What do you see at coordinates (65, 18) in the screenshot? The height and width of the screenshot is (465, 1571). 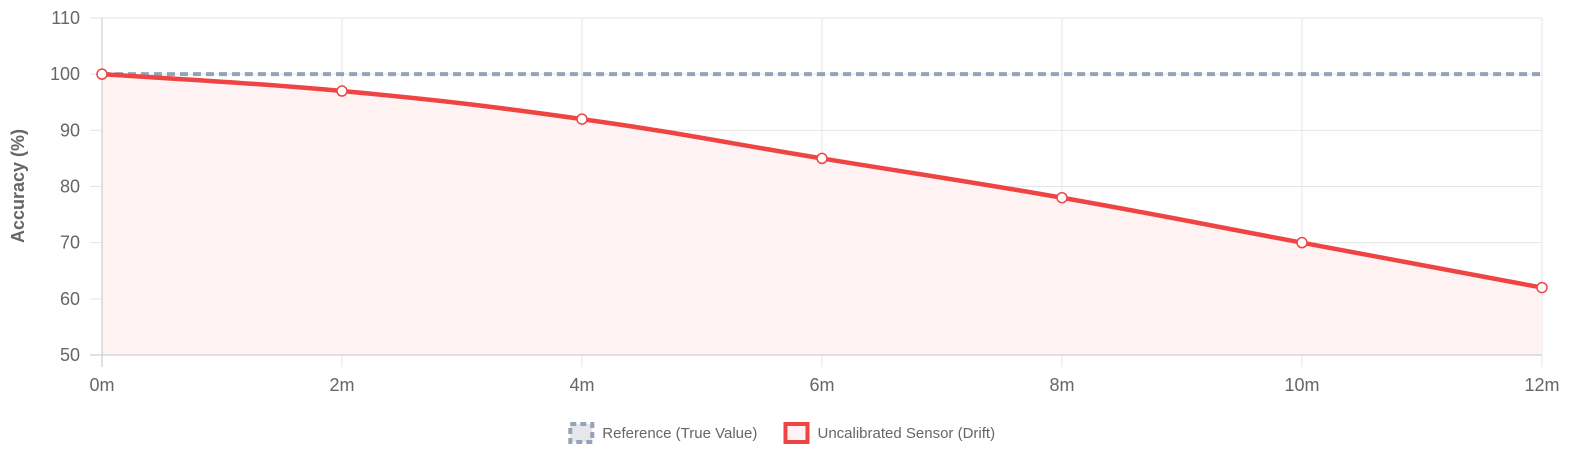 I see `y-tick-label: 110` at bounding box center [65, 18].